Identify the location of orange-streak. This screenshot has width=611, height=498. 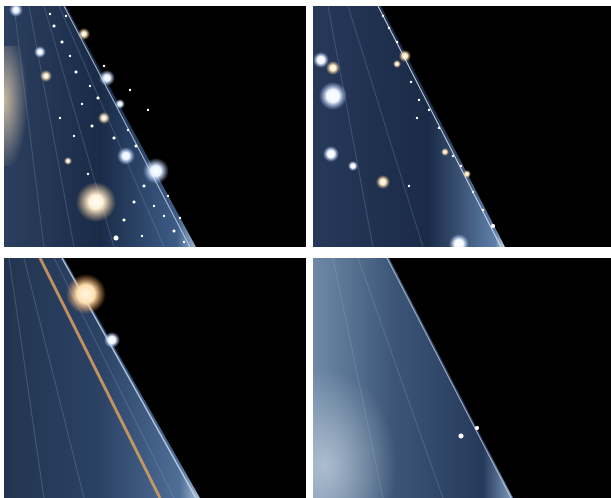
(100, 378).